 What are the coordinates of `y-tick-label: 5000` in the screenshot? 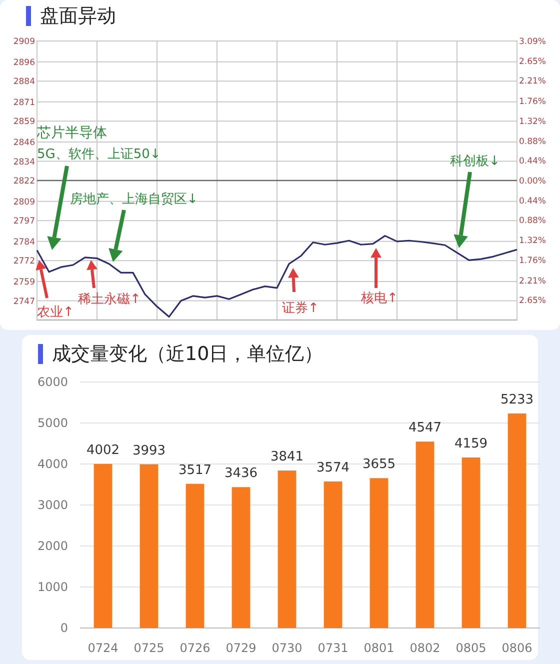 It's located at (52, 423).